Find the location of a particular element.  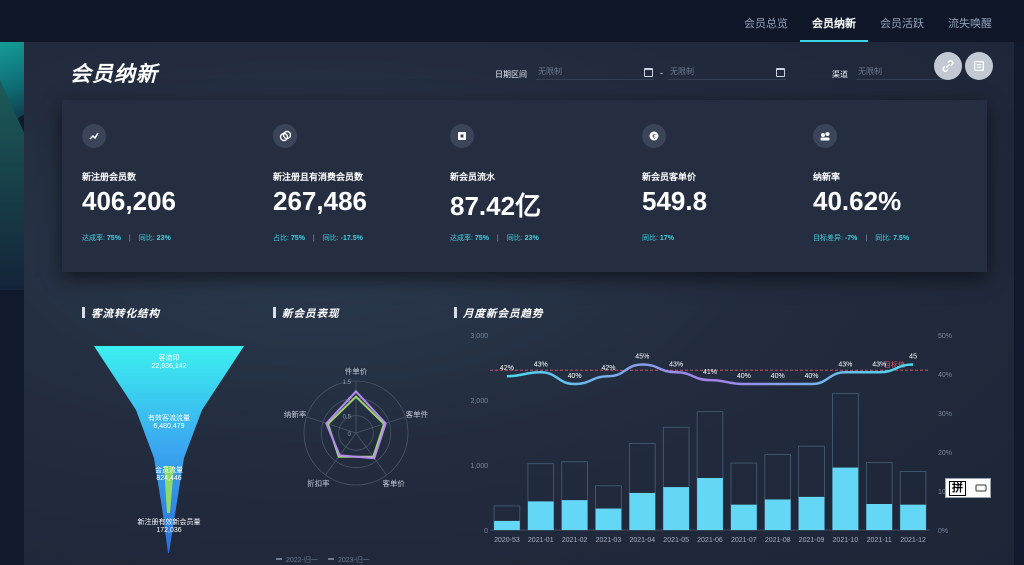

kpi-sub-value: -17.5% is located at coordinates (351, 238).